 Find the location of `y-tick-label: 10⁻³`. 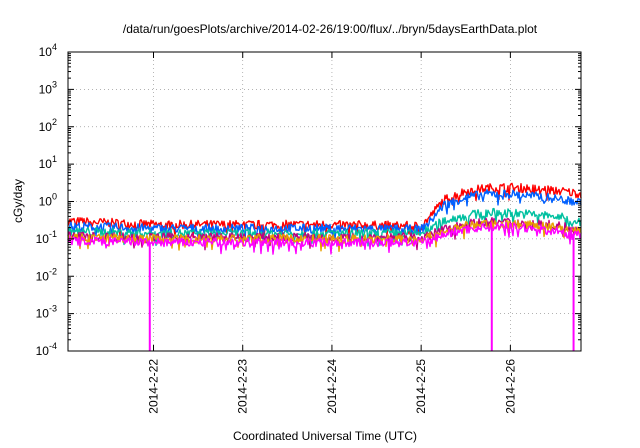

y-tick-label: 10⁻³ is located at coordinates (46, 312).